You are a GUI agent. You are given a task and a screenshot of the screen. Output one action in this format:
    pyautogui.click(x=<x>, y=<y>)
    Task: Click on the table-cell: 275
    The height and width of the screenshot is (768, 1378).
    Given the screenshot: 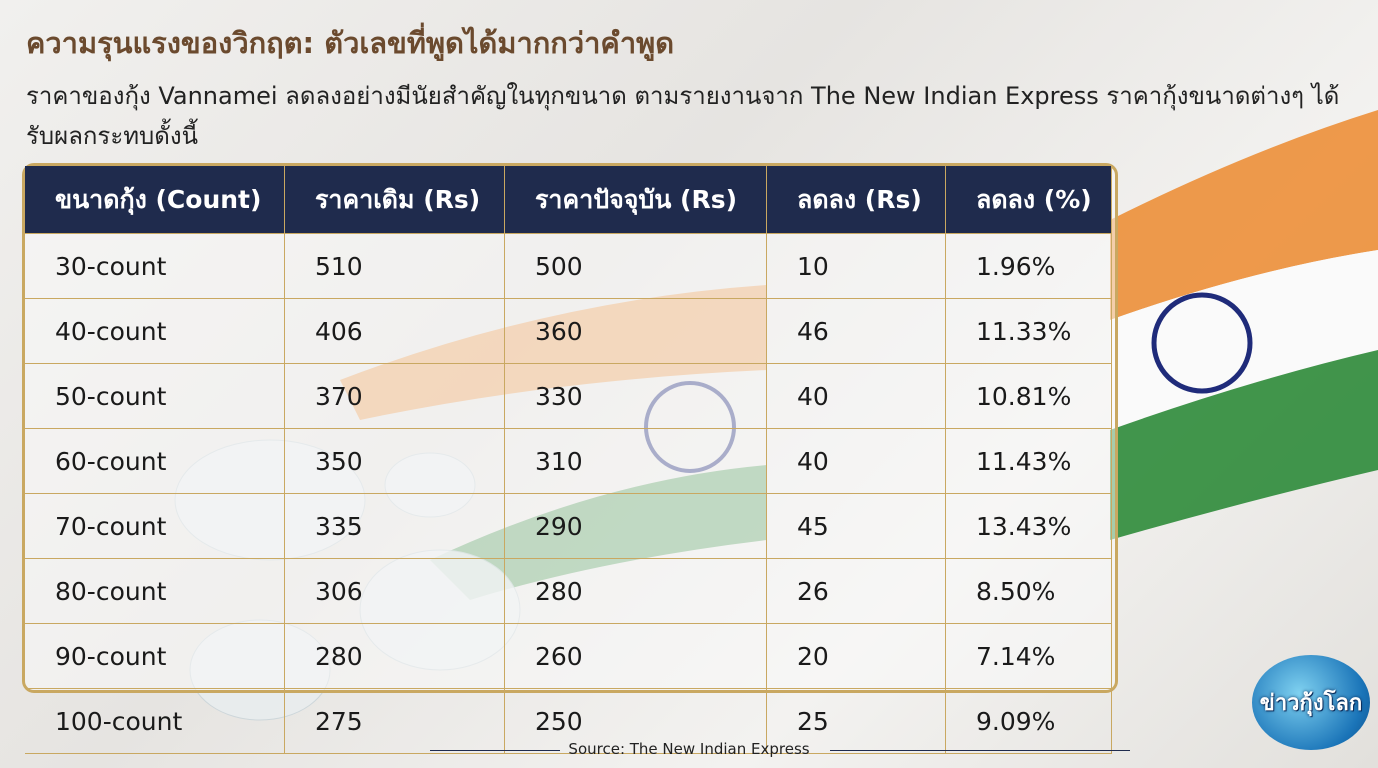 What is the action you would take?
    pyautogui.click(x=395, y=721)
    